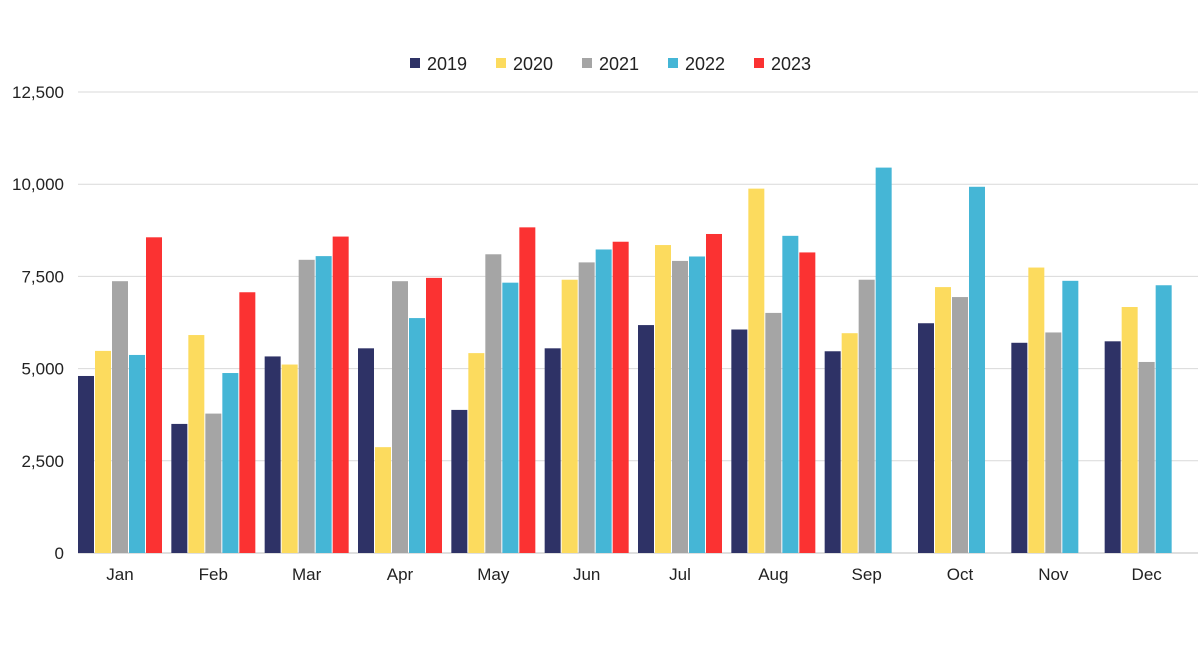  I want to click on bar-2022-aug, so click(790, 394).